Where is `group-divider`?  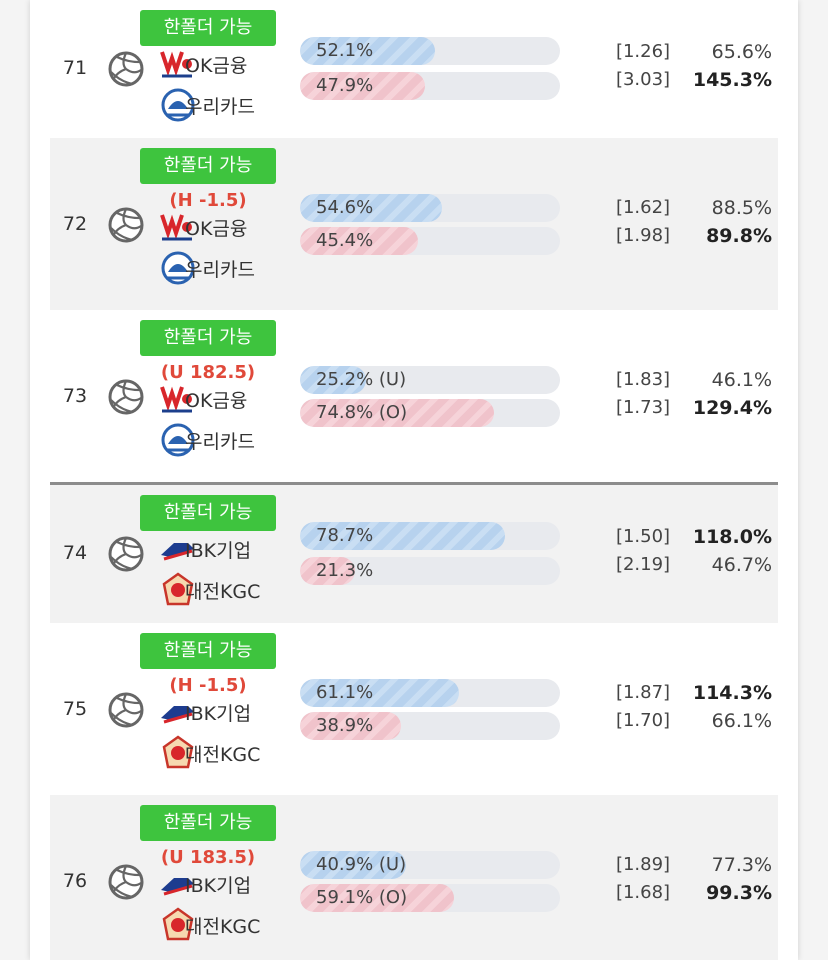
group-divider is located at coordinates (414, 483).